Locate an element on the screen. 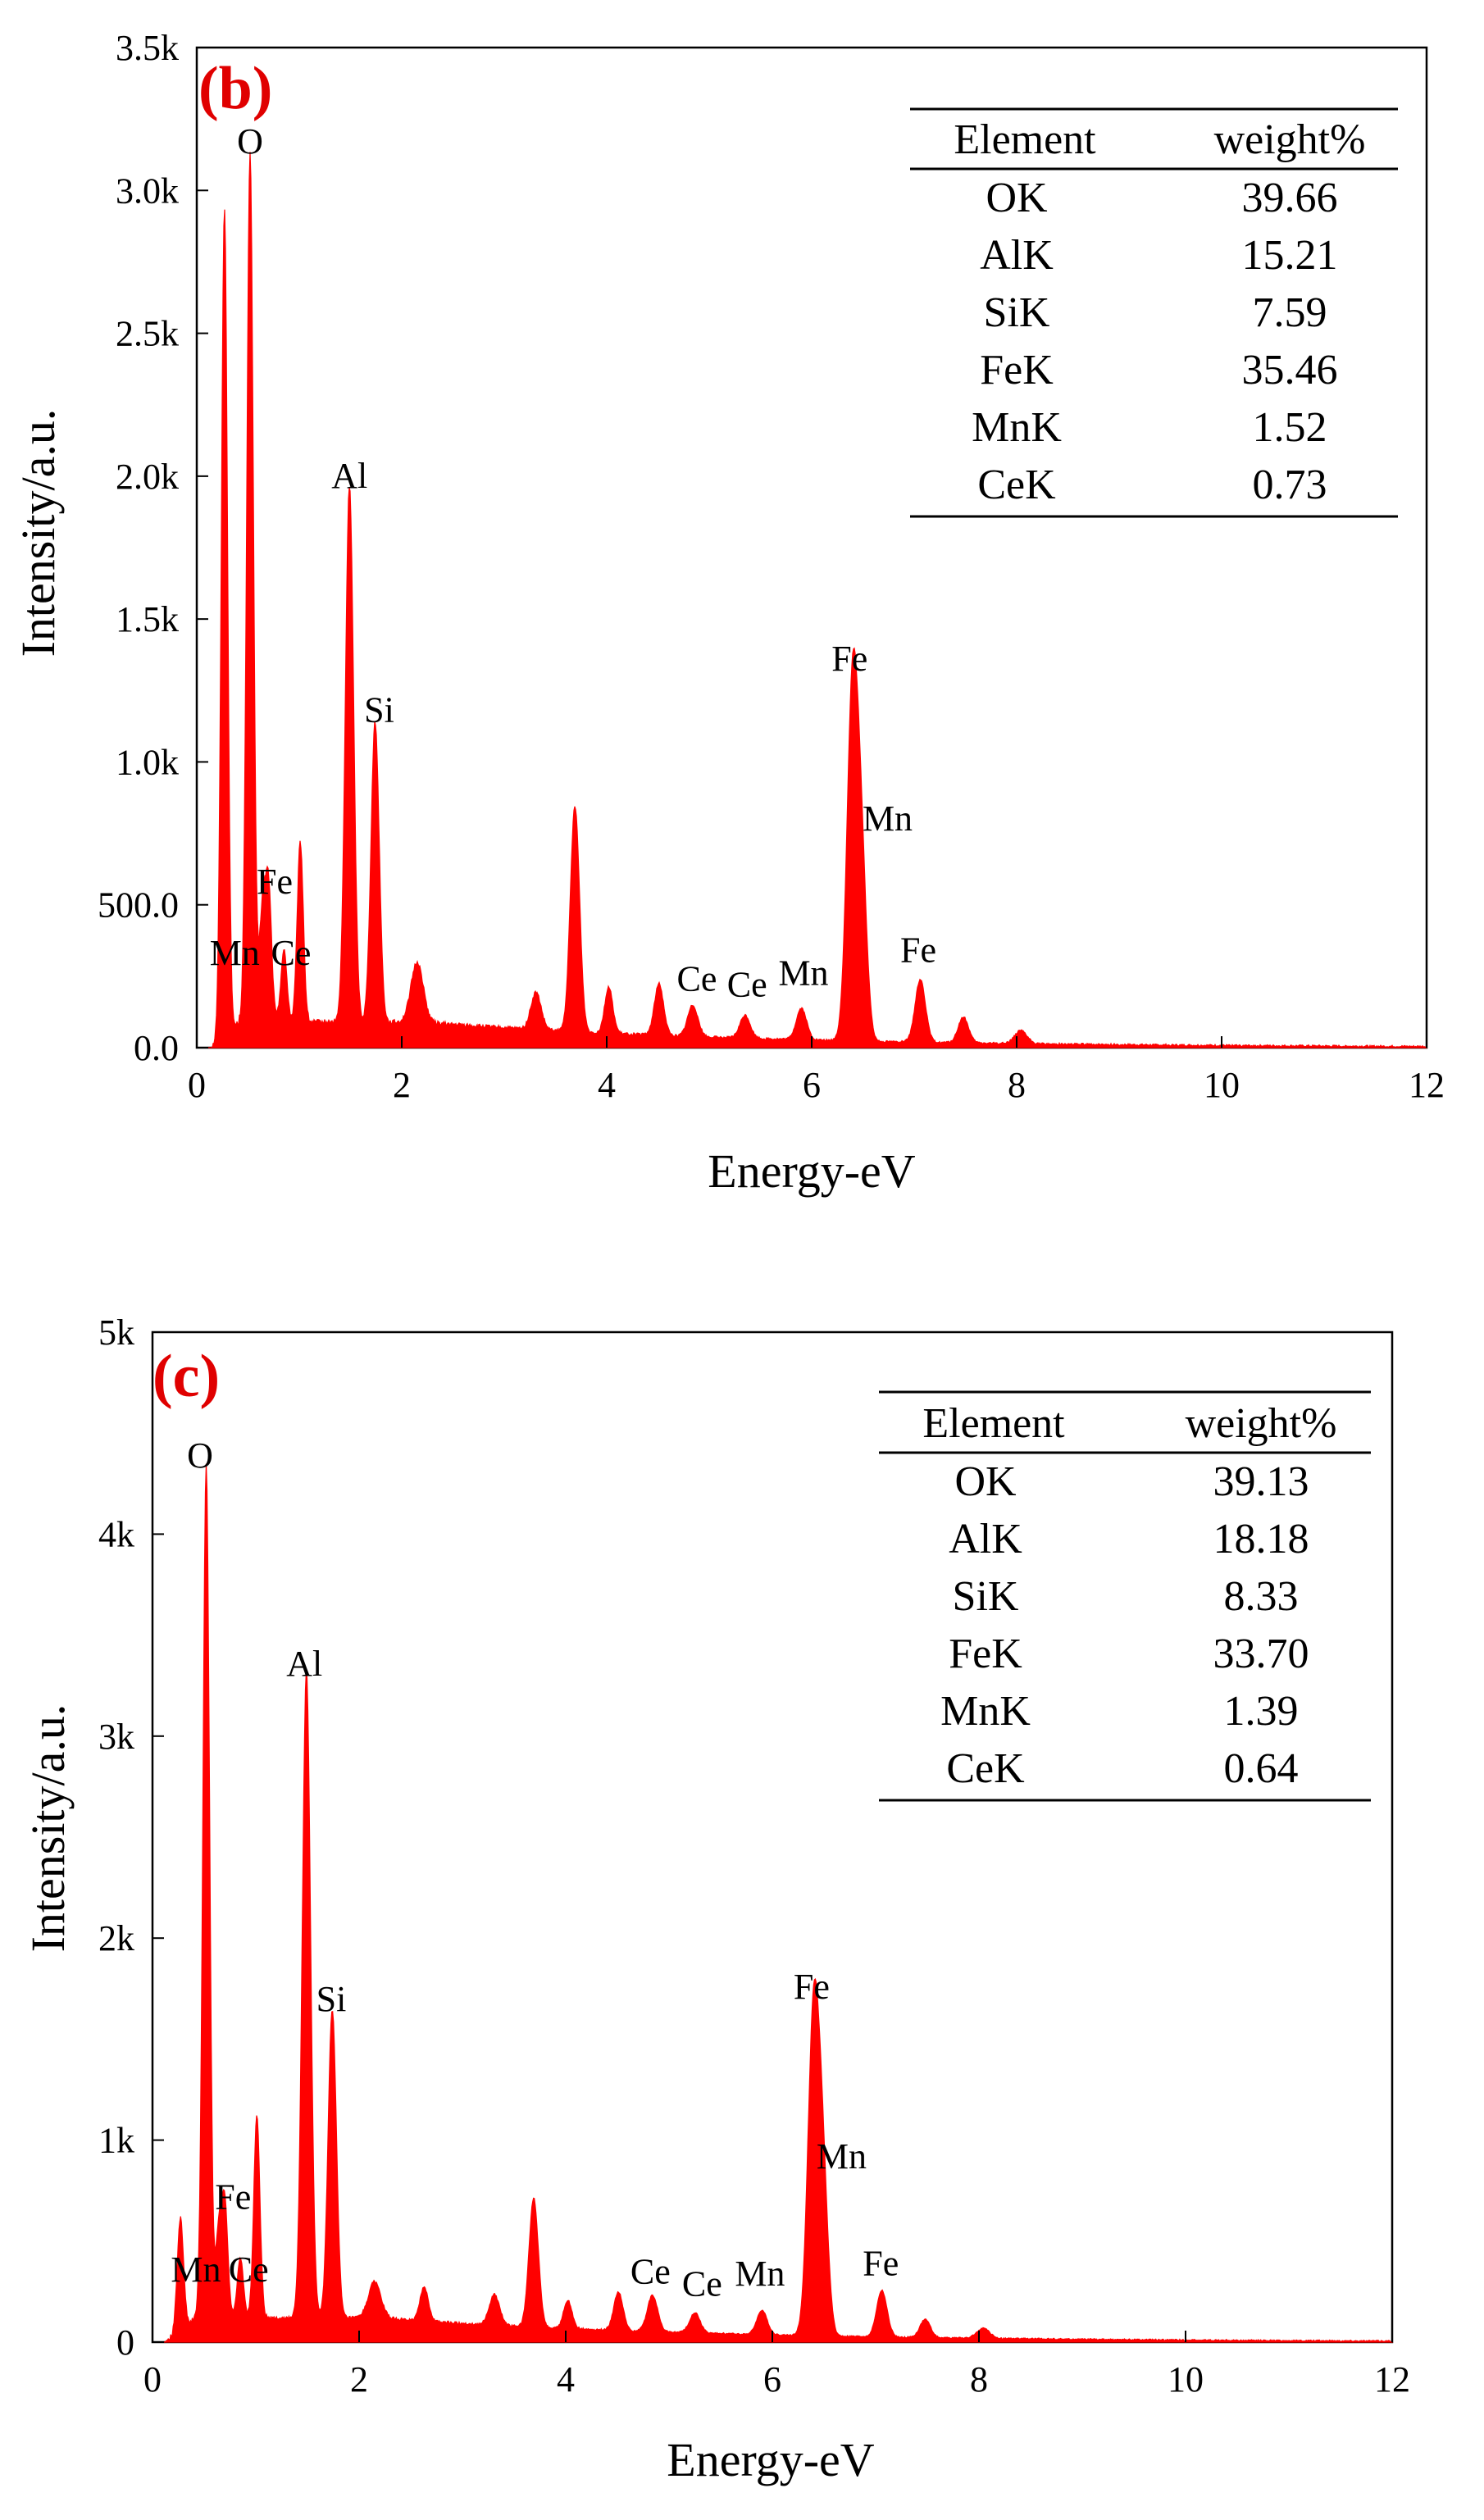 The width and height of the screenshot is (1484, 2520). table-cell-weight: 1.52 is located at coordinates (1290, 427).